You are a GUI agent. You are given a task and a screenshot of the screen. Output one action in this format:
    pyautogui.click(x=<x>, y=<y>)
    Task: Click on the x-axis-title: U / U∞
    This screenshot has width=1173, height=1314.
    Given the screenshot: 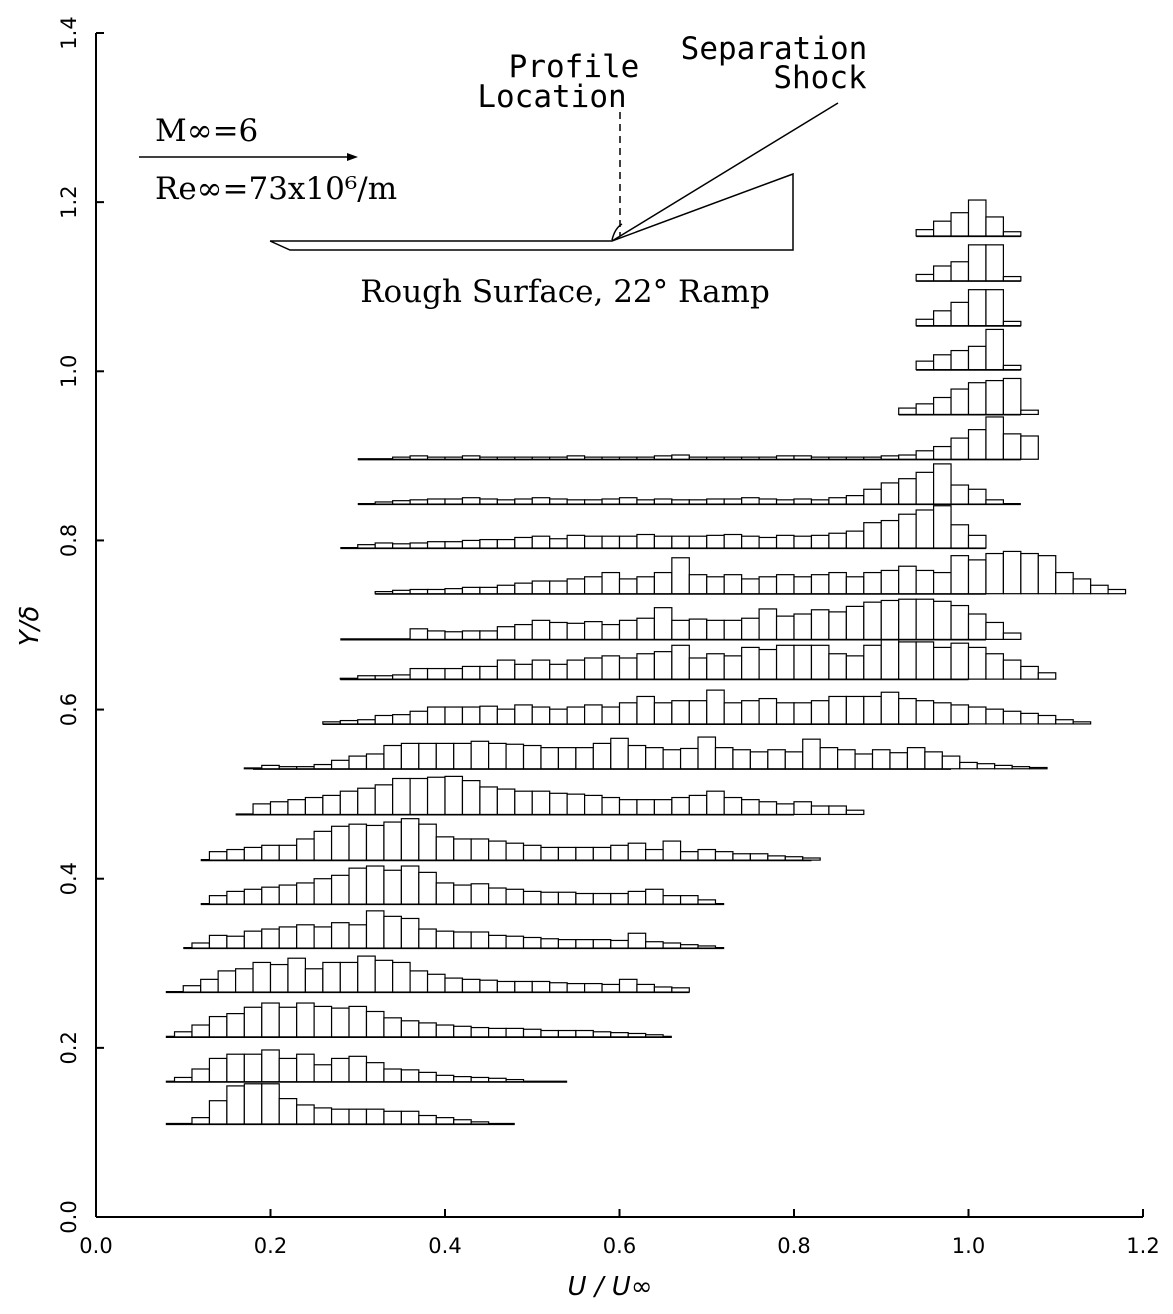 What is the action you would take?
    pyautogui.click(x=609, y=1287)
    